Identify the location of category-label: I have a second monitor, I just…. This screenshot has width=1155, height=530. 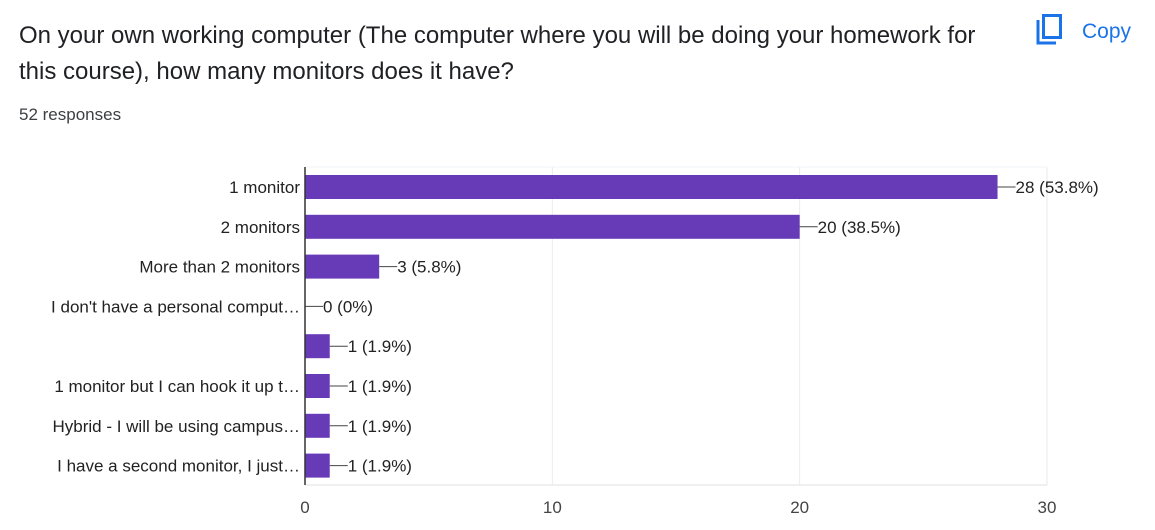
(178, 466).